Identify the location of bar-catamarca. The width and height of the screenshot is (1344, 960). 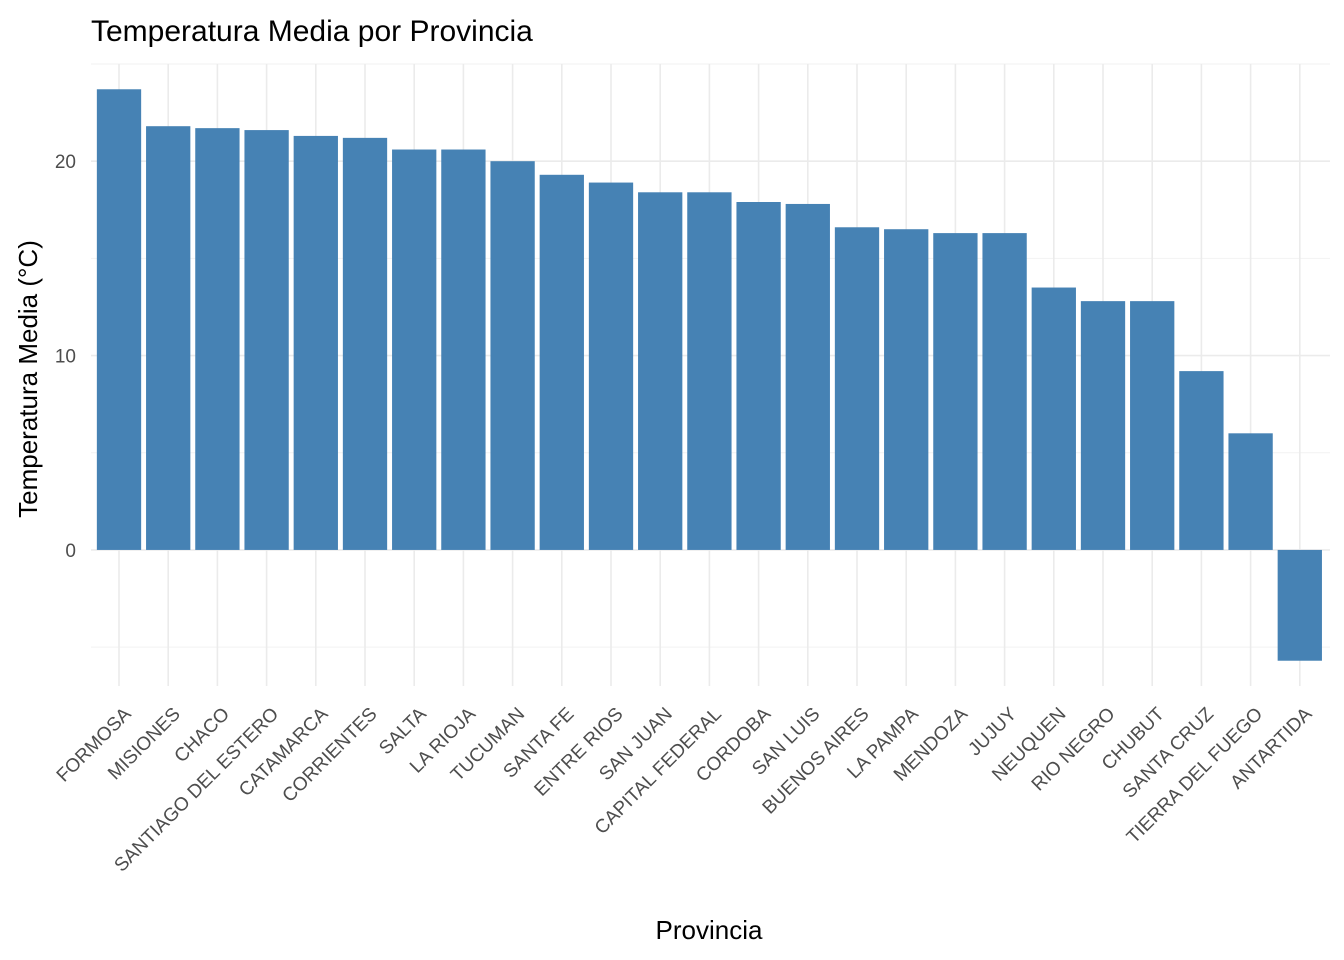
(315, 342).